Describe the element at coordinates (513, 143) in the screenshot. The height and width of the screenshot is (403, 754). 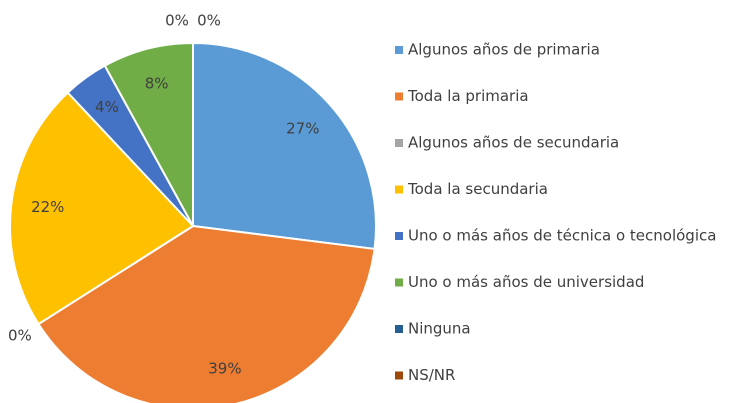
I see `legend-label: Algunos años de secundaria` at that location.